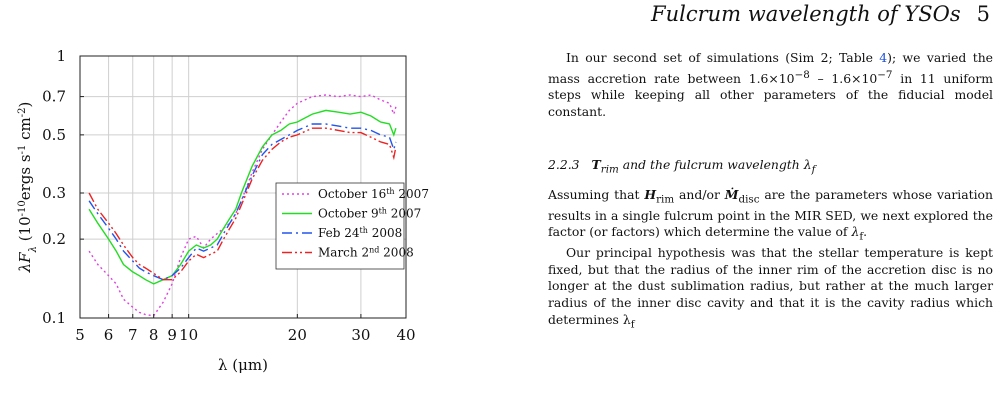 The height and width of the screenshot is (404, 1004). What do you see at coordinates (133, 335) in the screenshot?
I see `x-tick-label: 7` at bounding box center [133, 335].